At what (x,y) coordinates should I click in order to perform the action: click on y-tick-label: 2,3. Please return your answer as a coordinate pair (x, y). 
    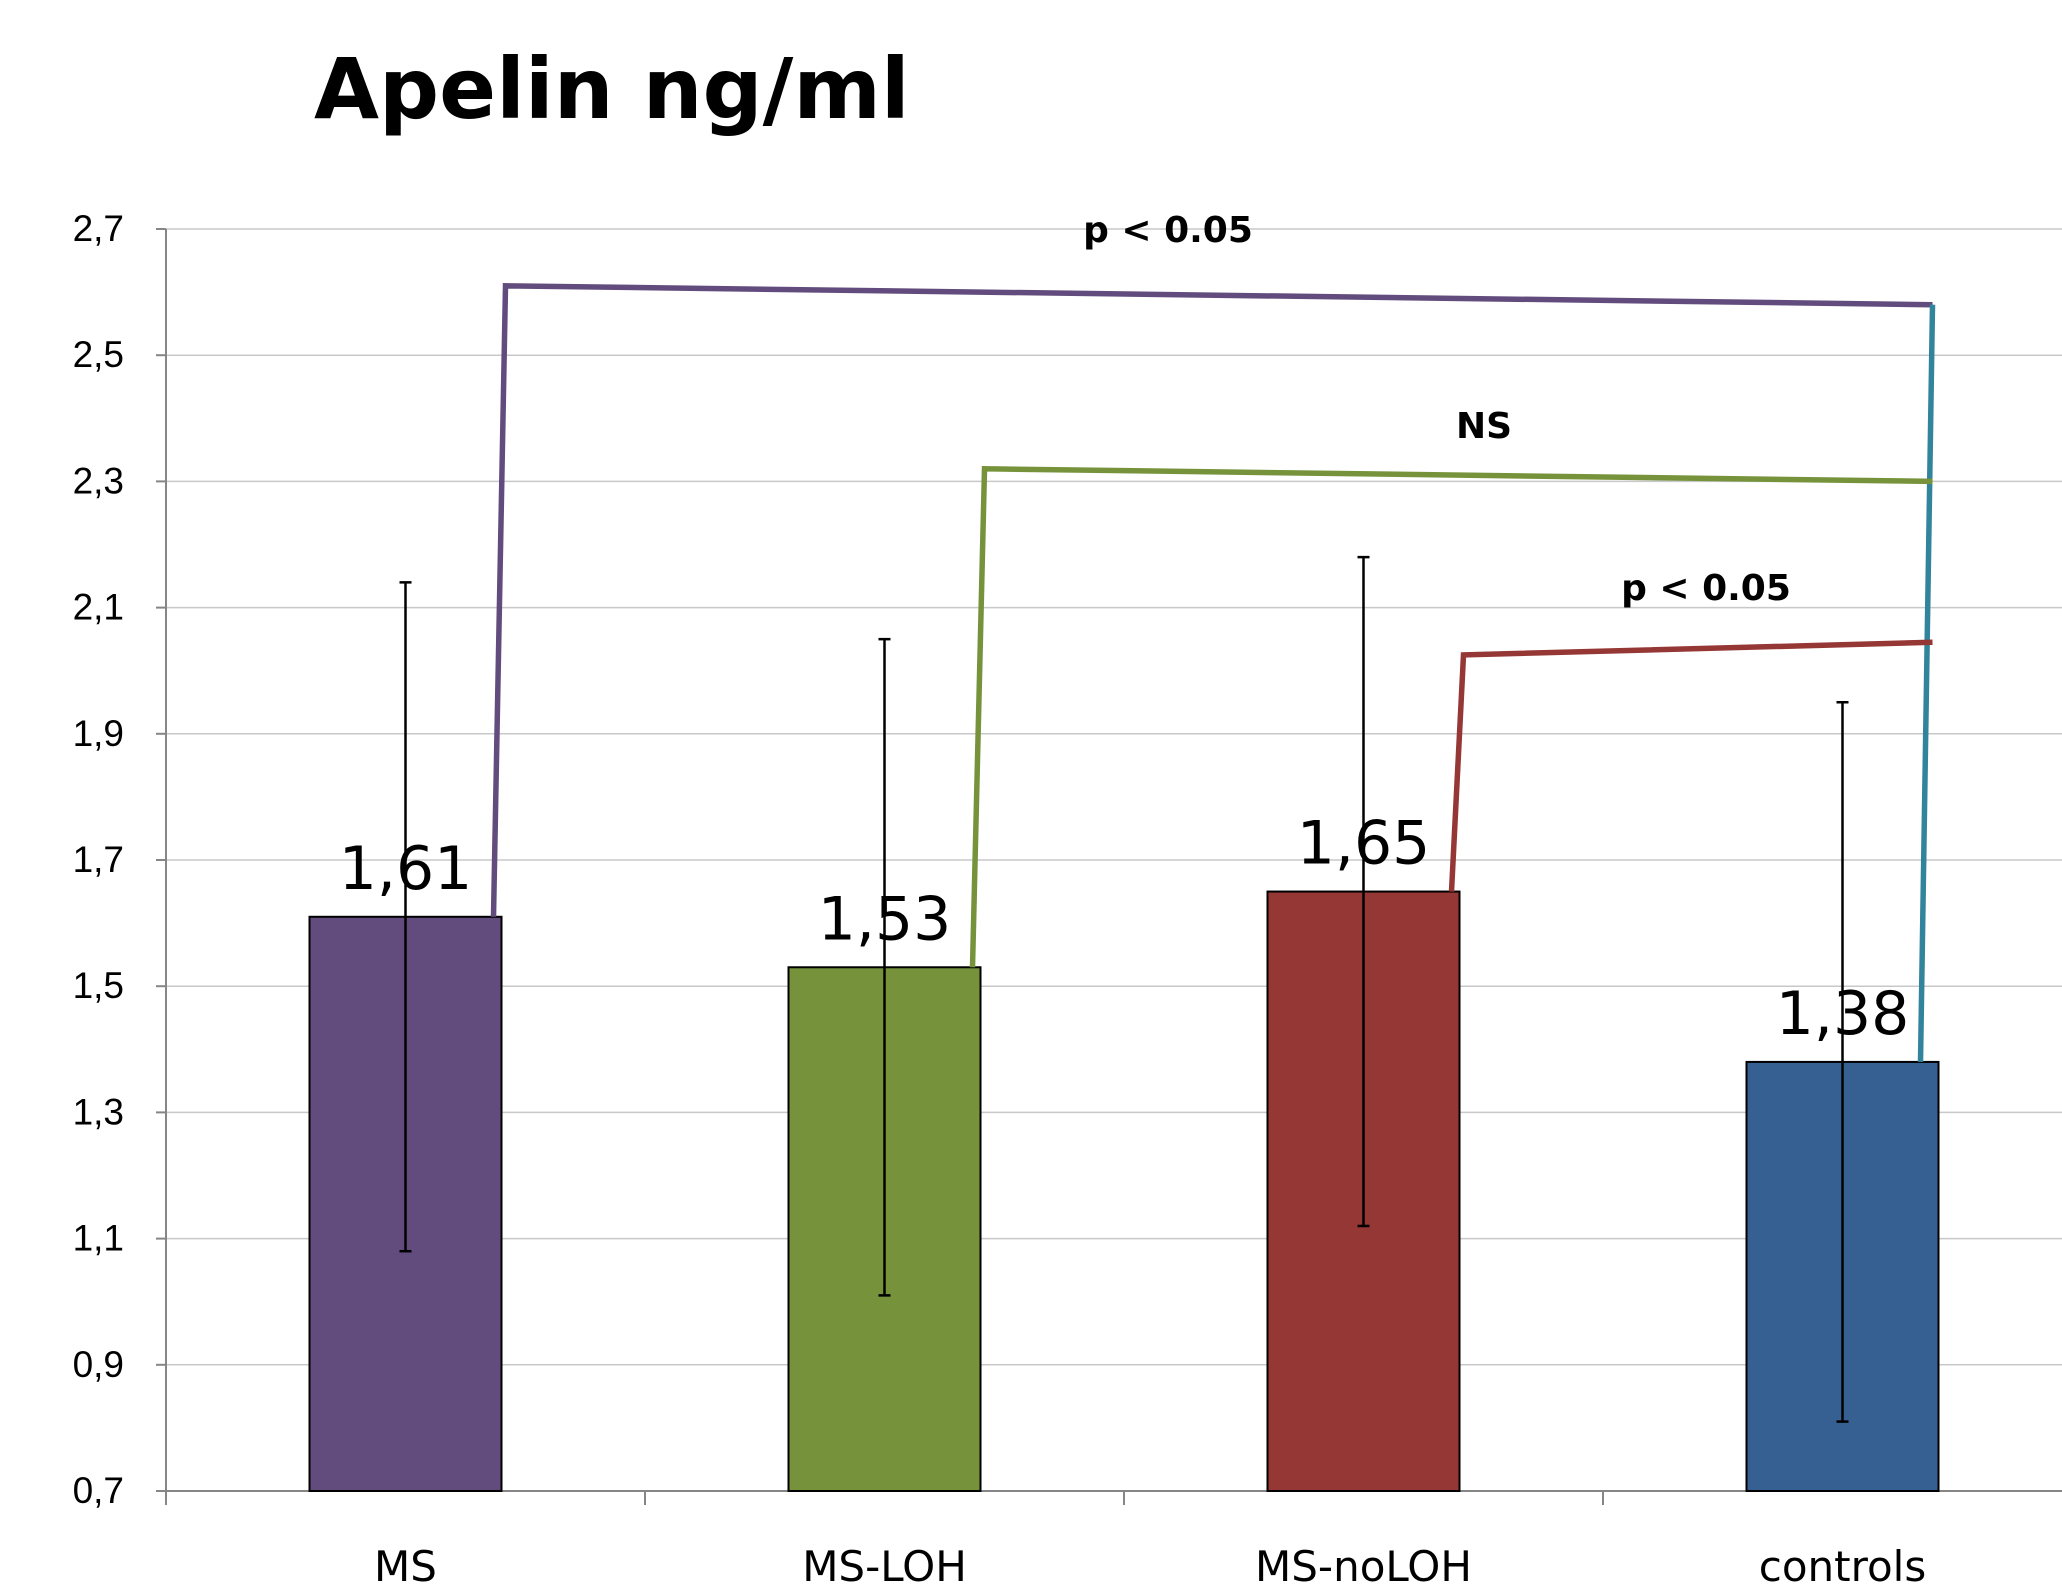
    Looking at the image, I should click on (98, 480).